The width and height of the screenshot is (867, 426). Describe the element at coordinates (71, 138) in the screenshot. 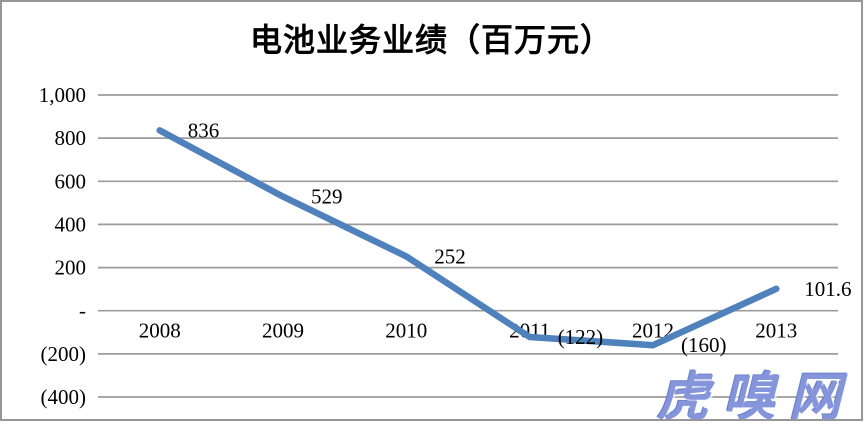

I see `y-axis-tick-label: 800` at that location.